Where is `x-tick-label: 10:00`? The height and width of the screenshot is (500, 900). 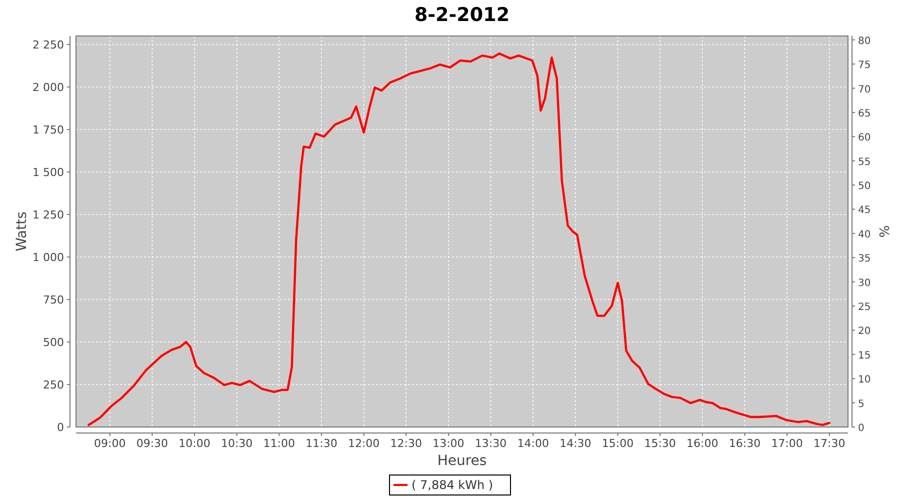
x-tick-label: 10:00 is located at coordinates (194, 443).